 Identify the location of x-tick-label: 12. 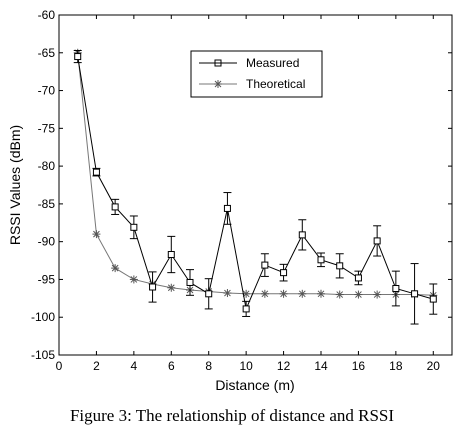
(284, 366).